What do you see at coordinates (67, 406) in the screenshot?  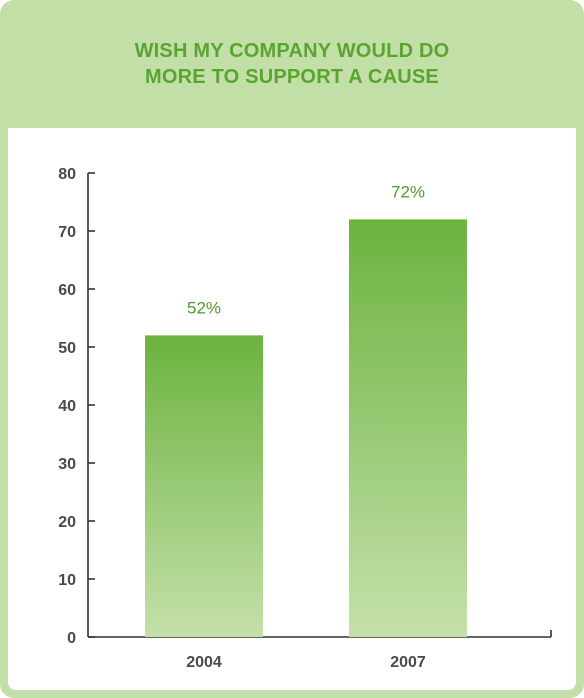 I see `y-tick-label: 40` at bounding box center [67, 406].